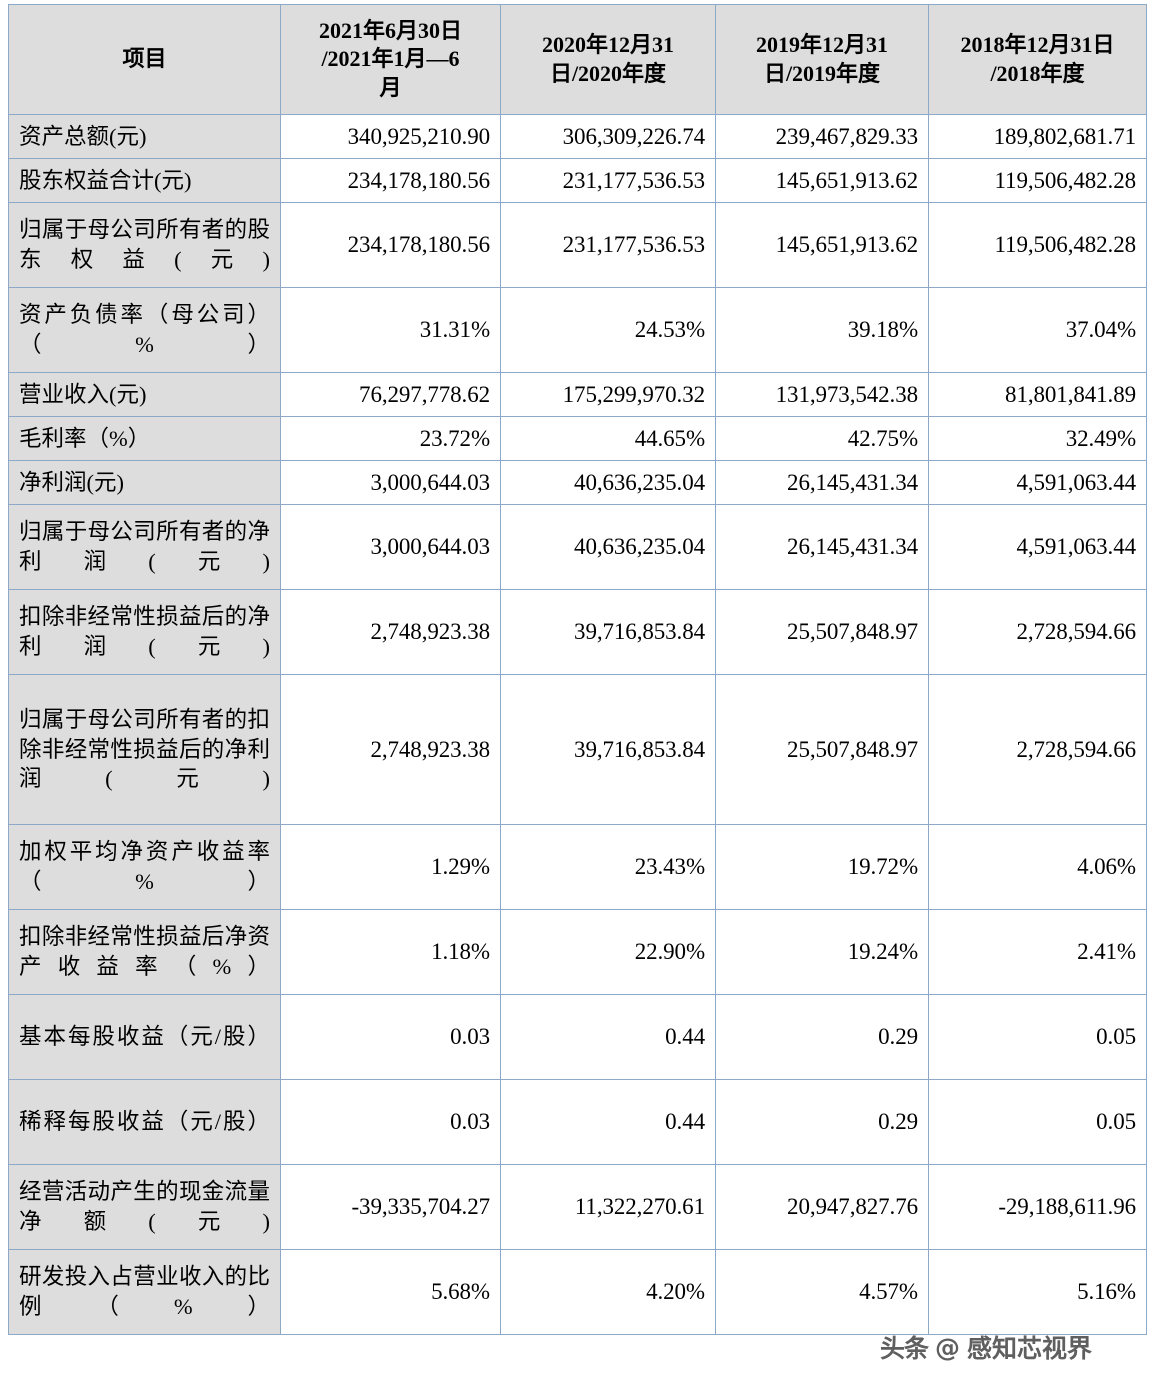 The height and width of the screenshot is (1396, 1152). I want to click on header-line: 月, so click(390, 87).